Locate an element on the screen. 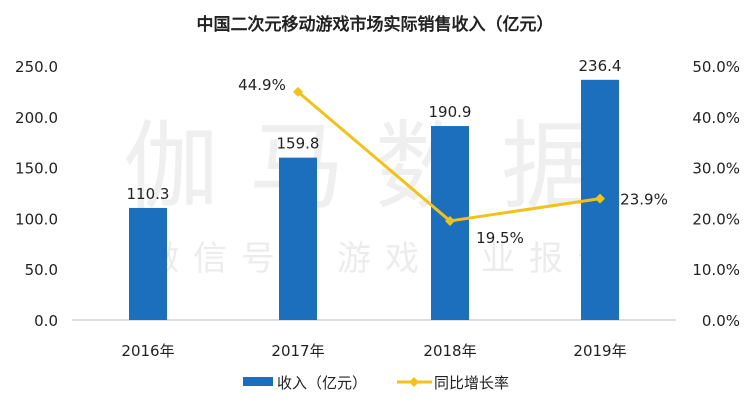 The width and height of the screenshot is (750, 402). line-data-label: 19.5% is located at coordinates (500, 238).